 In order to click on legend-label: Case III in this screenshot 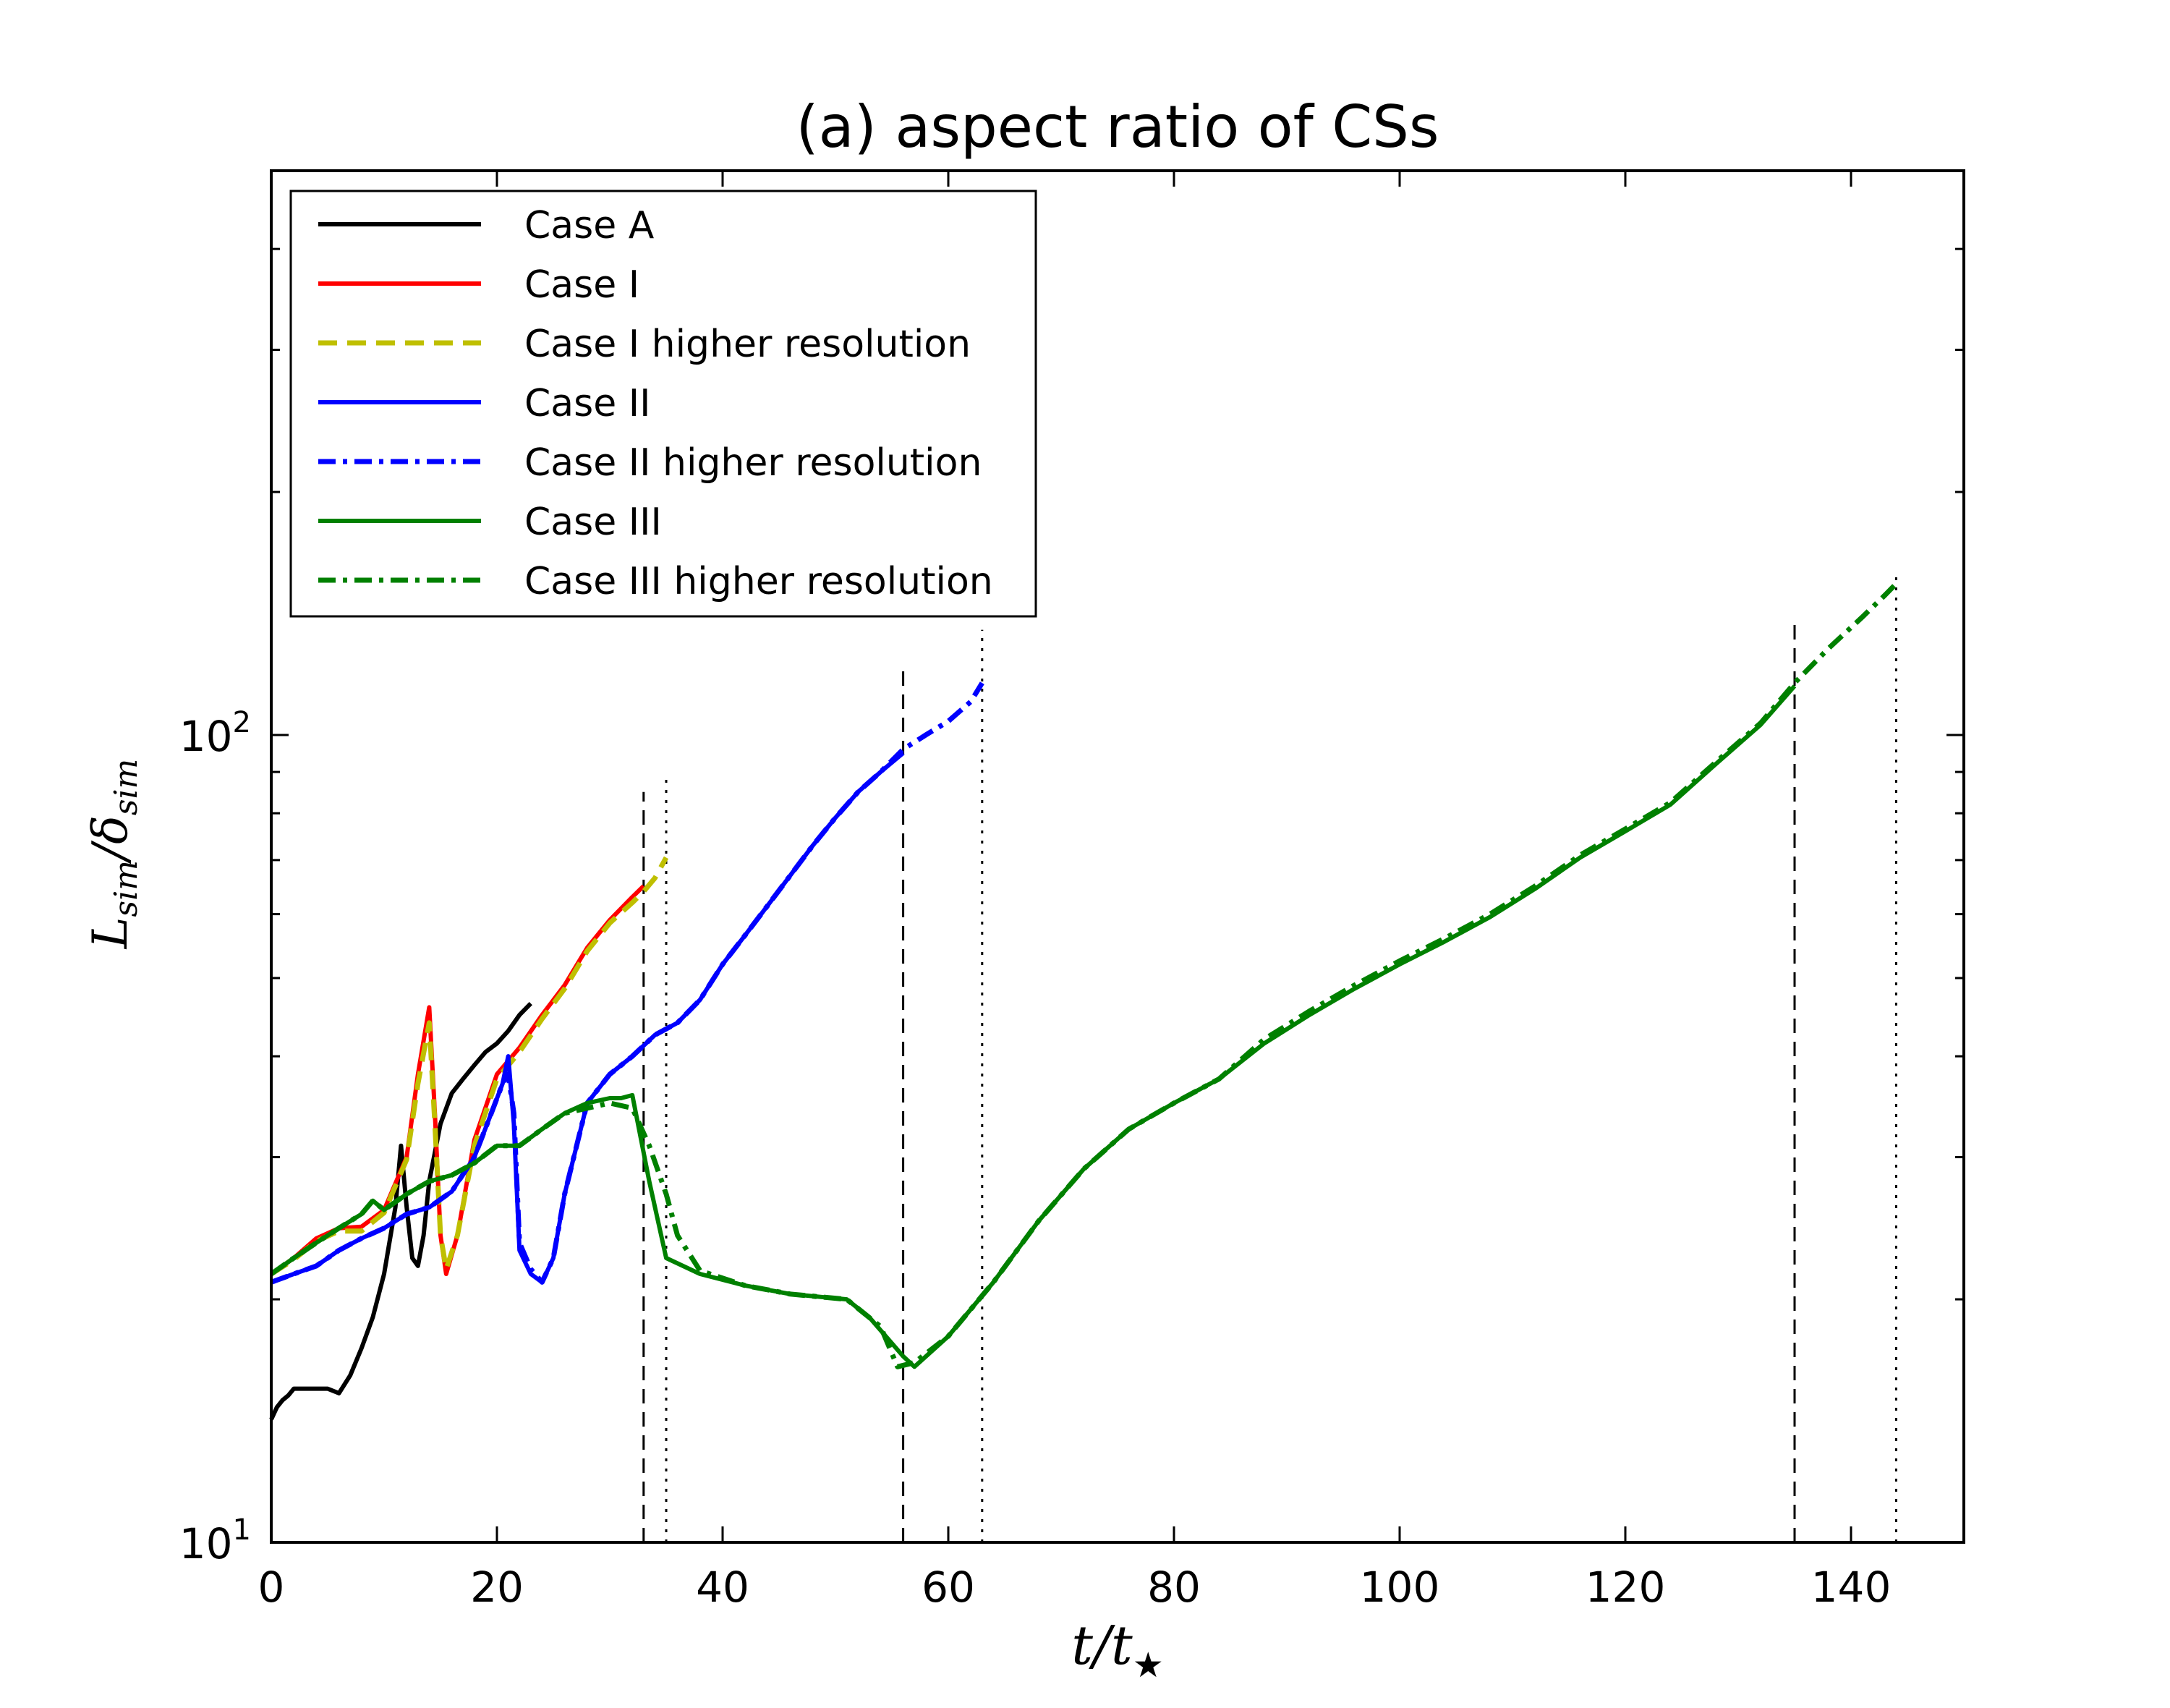, I will do `click(593, 522)`.